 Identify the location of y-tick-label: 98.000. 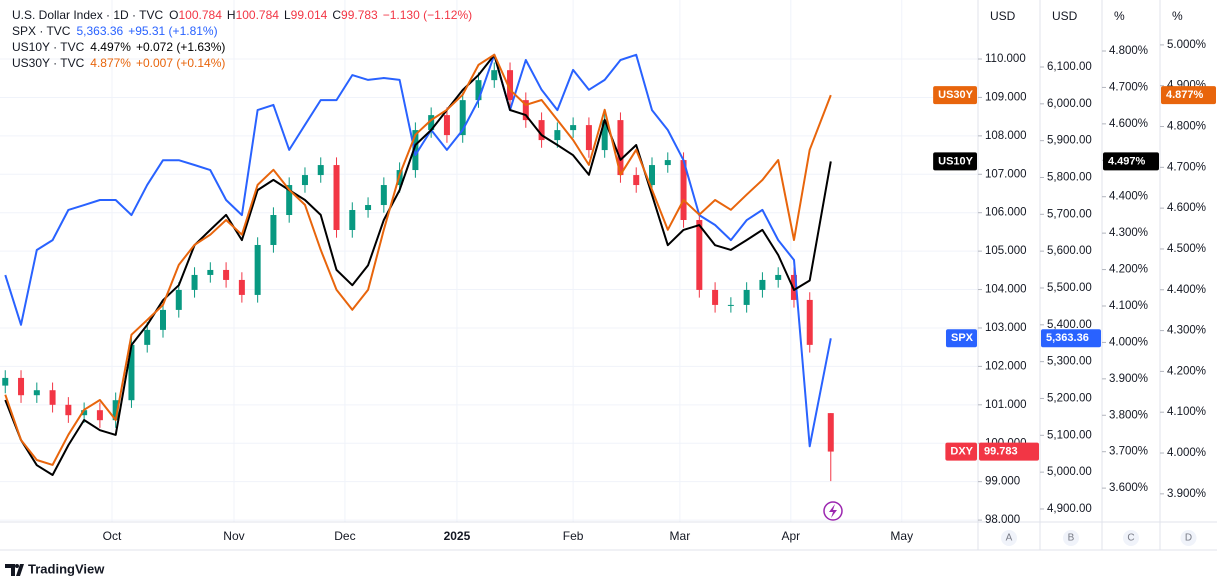
(1002, 520).